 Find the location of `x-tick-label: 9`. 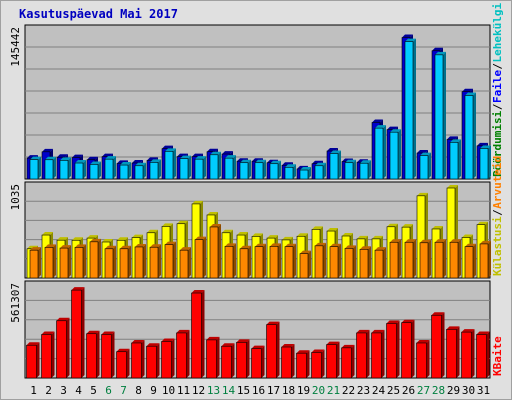

x-tick-label: 9 is located at coordinates (153, 390).